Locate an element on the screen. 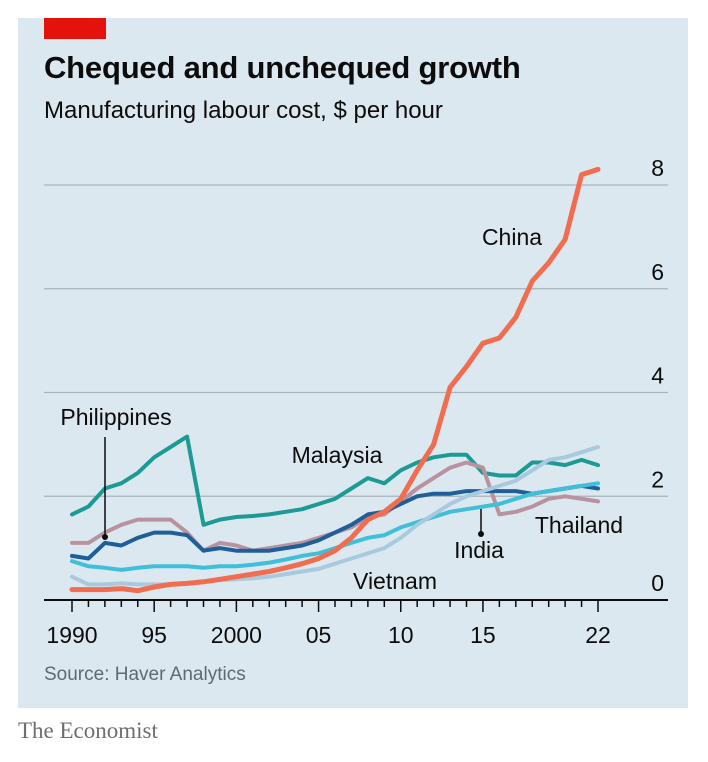 This screenshot has width=708, height=762. chart-subtitle: Manufacturing labour cost, $ per hour is located at coordinates (243, 110).